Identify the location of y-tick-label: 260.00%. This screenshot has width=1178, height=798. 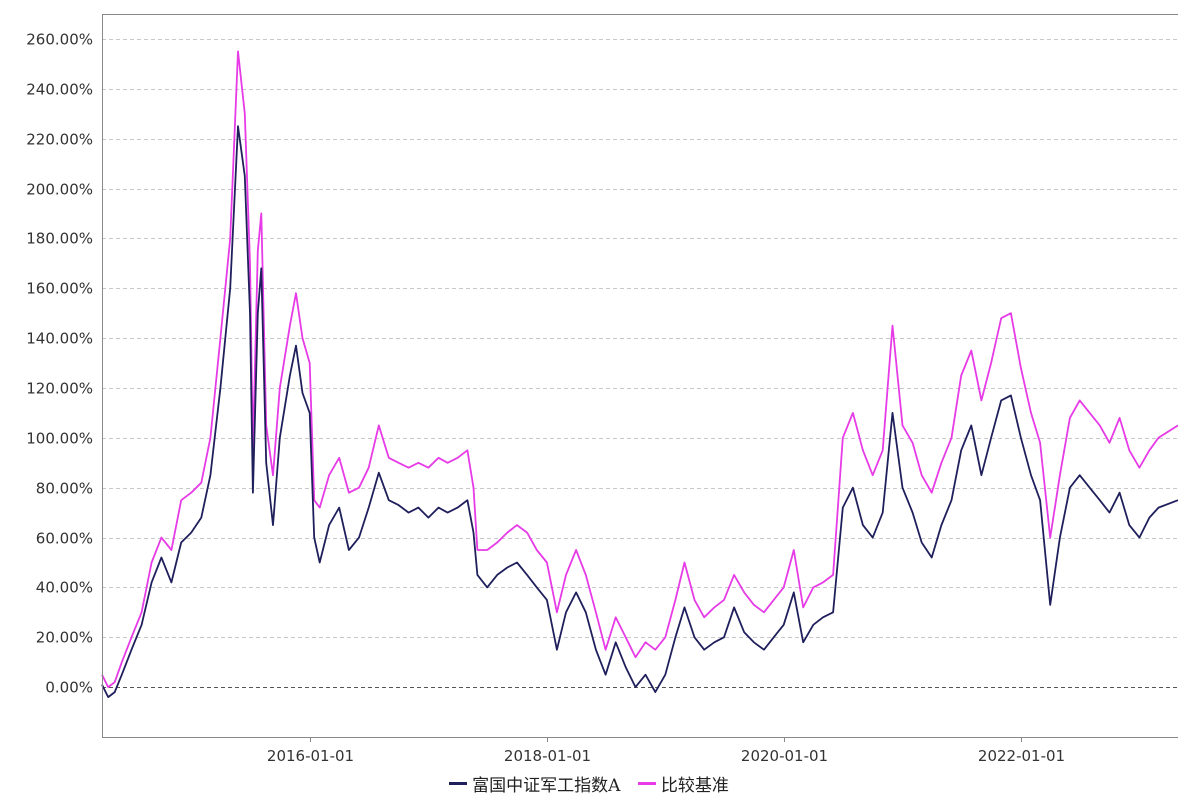
(59, 40).